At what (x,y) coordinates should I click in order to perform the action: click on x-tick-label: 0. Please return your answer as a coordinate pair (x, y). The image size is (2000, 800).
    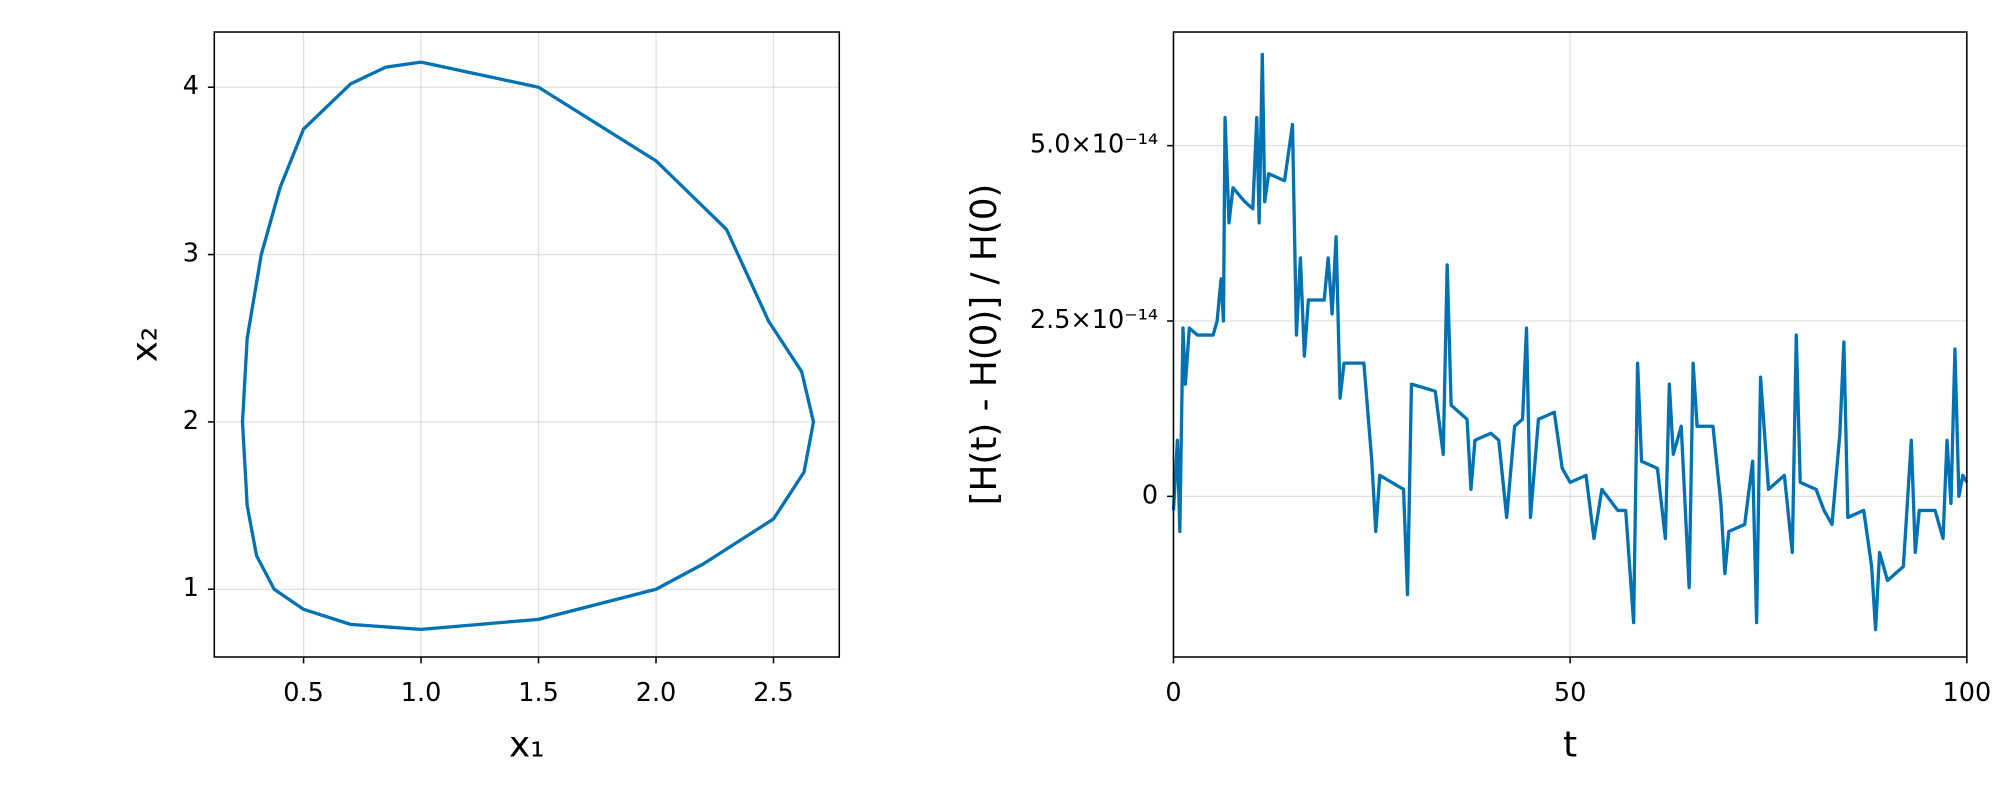
    Looking at the image, I should click on (1173, 693).